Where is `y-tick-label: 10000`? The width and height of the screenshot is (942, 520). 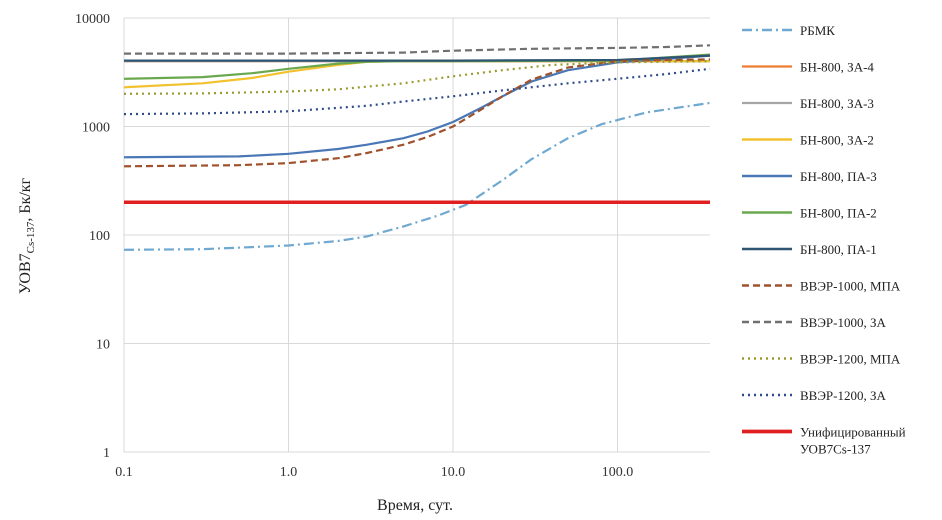
y-tick-label: 10000 is located at coordinates (92, 19).